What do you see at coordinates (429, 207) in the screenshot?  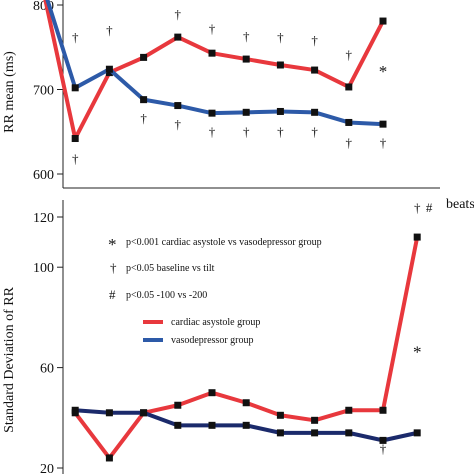 I see `sd-rr-annotation-hash: #` at bounding box center [429, 207].